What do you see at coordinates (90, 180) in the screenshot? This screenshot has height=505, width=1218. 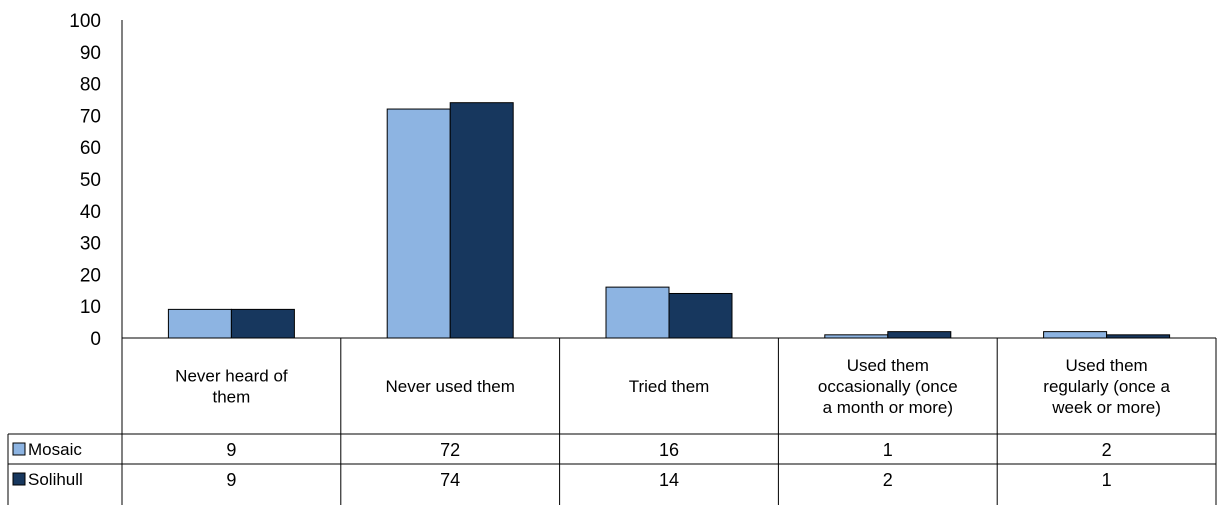 I see `y-tick-label: 50` at bounding box center [90, 180].